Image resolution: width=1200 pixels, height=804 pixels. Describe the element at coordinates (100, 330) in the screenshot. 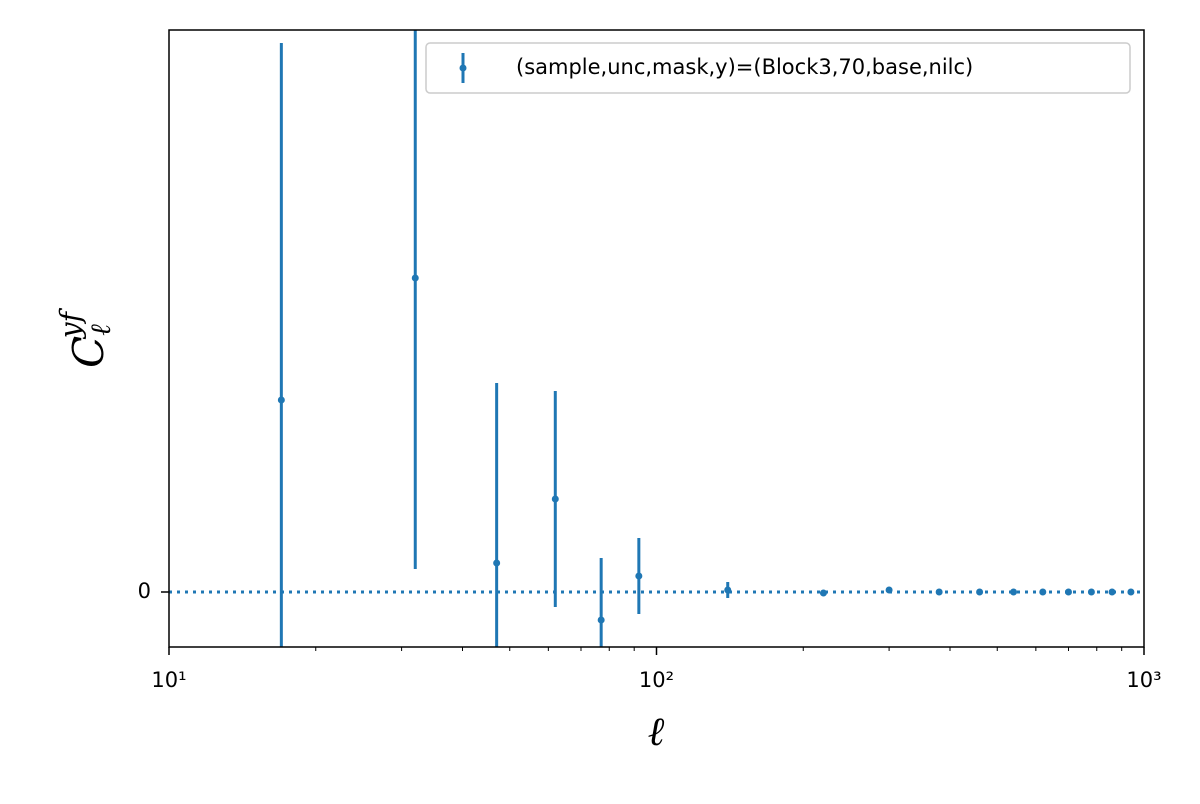

I see `y-label-sub: ℓ` at that location.